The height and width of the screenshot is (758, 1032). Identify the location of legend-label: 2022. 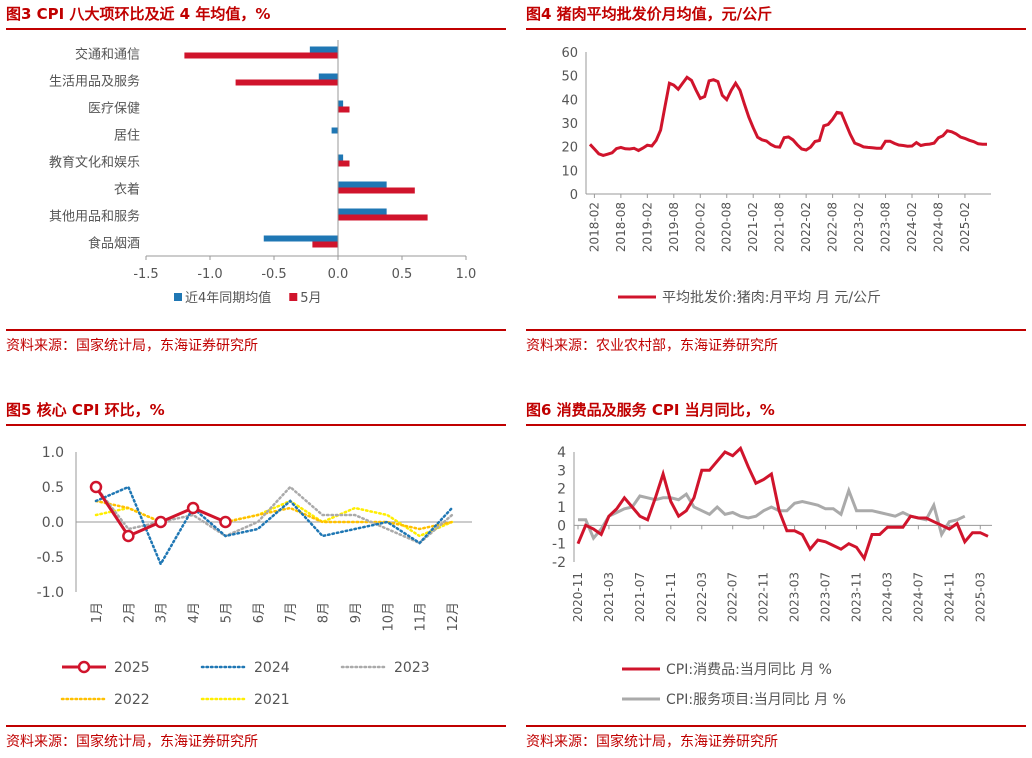
(132, 700).